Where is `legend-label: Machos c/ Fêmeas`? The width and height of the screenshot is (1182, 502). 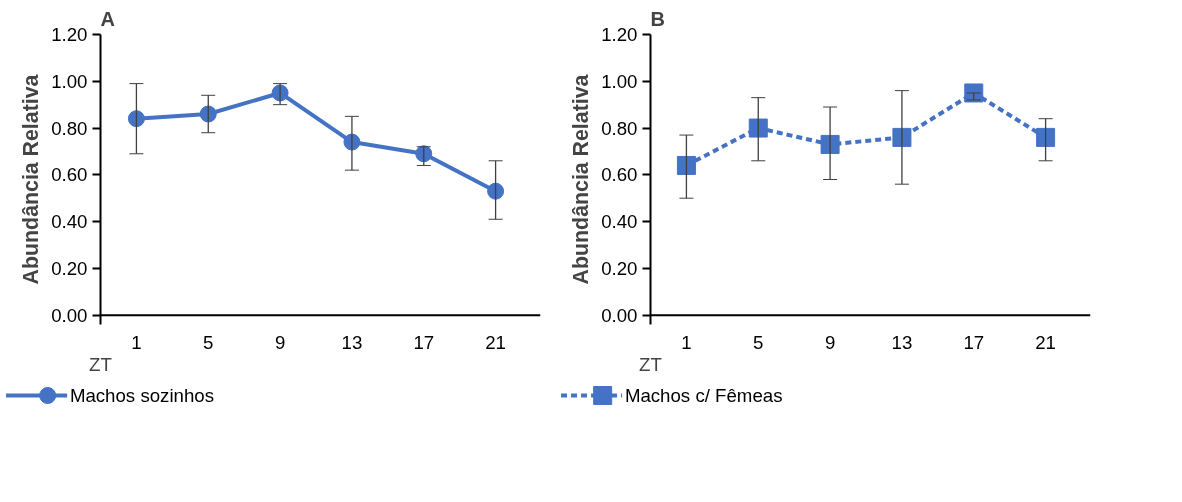 legend-label: Machos c/ Fêmeas is located at coordinates (703, 395).